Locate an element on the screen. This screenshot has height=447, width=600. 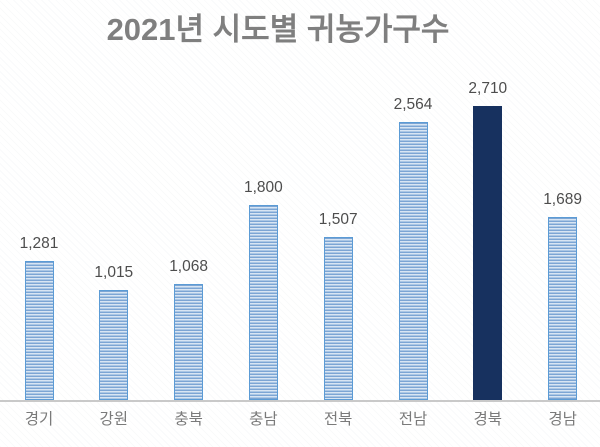
x-axis-line is located at coordinates (300, 401).